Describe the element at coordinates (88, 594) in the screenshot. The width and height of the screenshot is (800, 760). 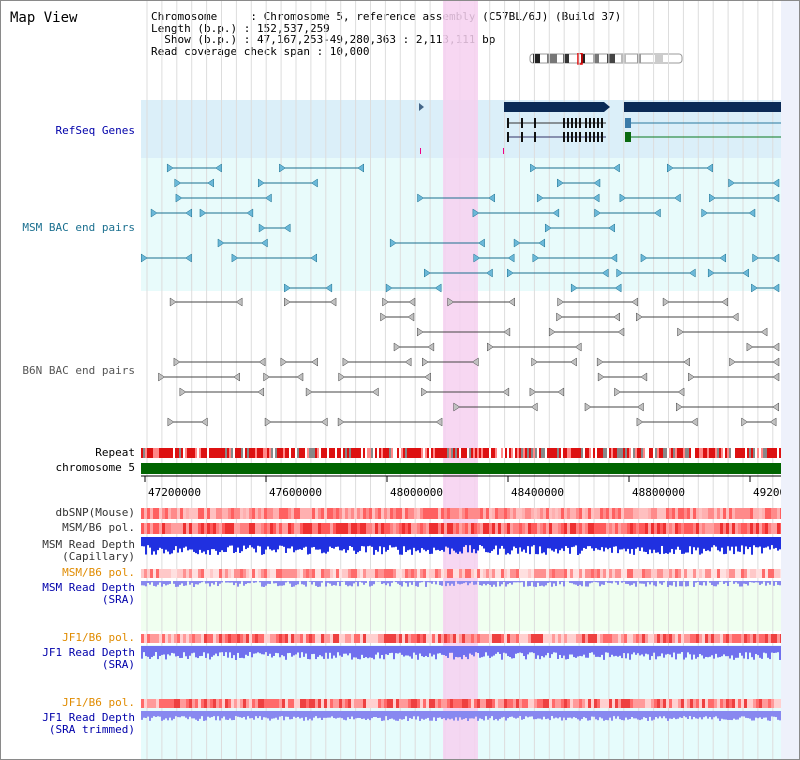
I see `track-label-msm-depth-sra: MSM Read Depth (SRA)` at that location.